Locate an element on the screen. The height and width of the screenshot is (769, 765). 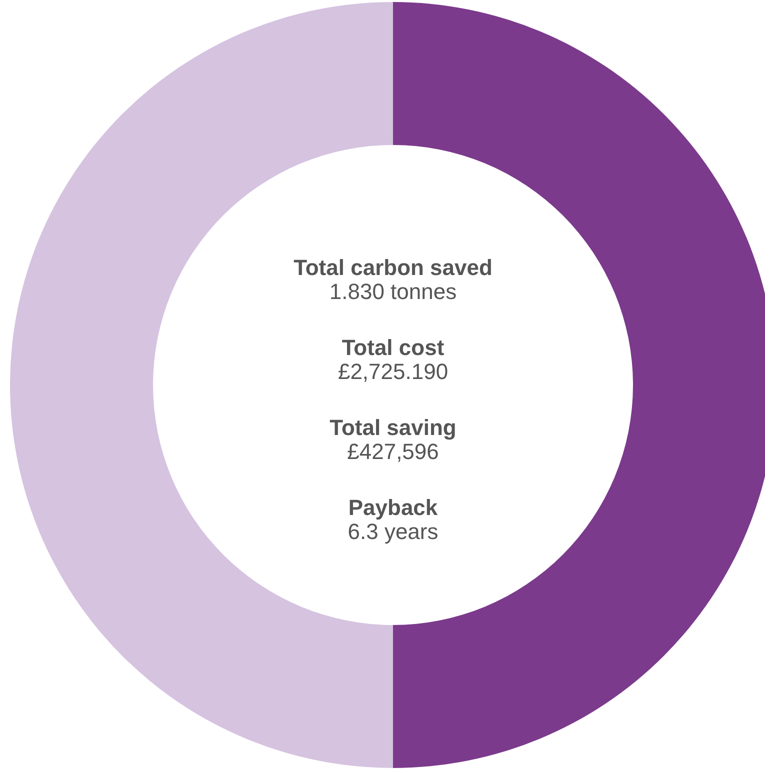
text: Total saving is located at coordinates (393, 427).